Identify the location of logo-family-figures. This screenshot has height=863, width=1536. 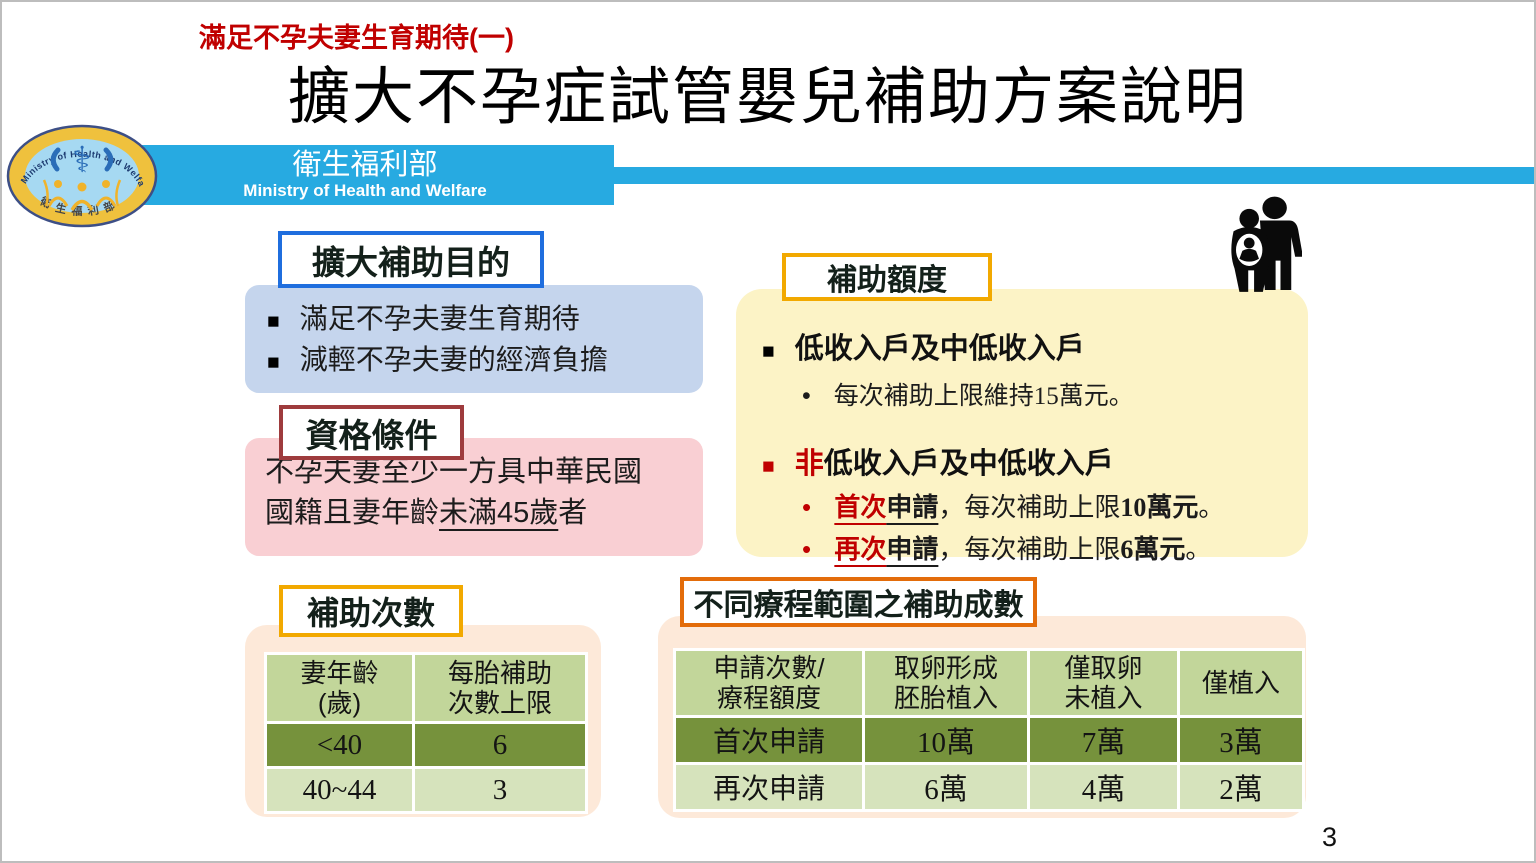
(82, 195).